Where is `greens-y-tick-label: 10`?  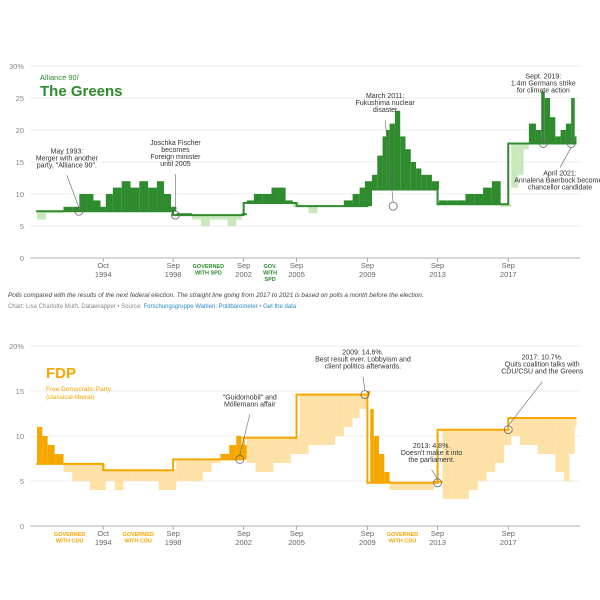
greens-y-tick-label: 10 is located at coordinates (20, 194).